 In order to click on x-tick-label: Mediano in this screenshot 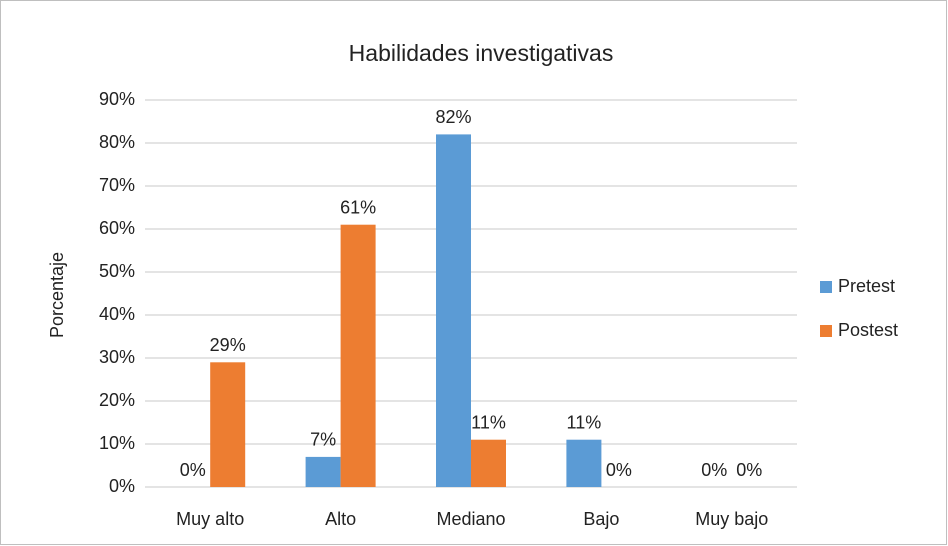, I will do `click(470, 519)`.